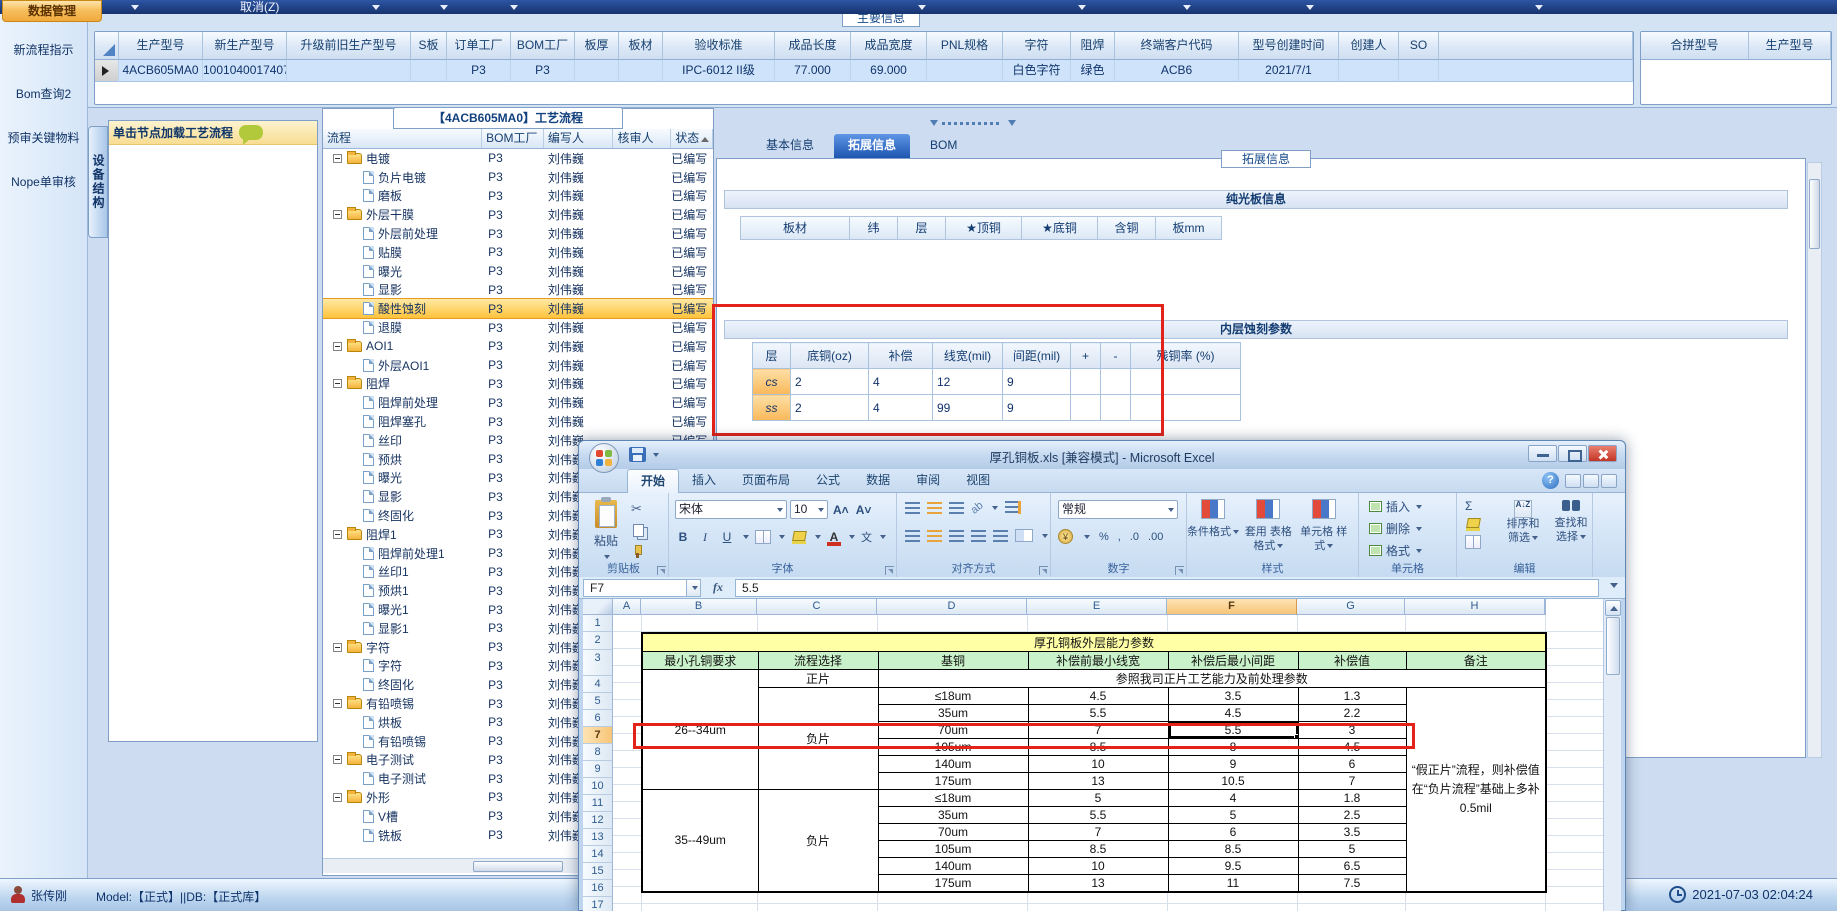 This screenshot has height=911, width=1837. What do you see at coordinates (922, 228) in the screenshot?
I see `optical-column-header: 层` at bounding box center [922, 228].